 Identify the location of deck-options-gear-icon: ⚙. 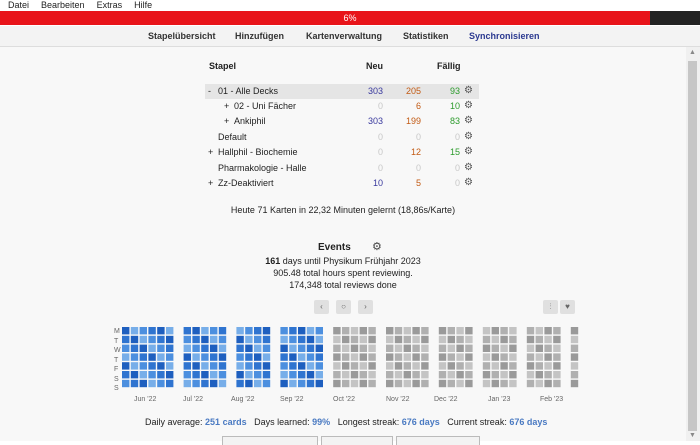
(468, 167).